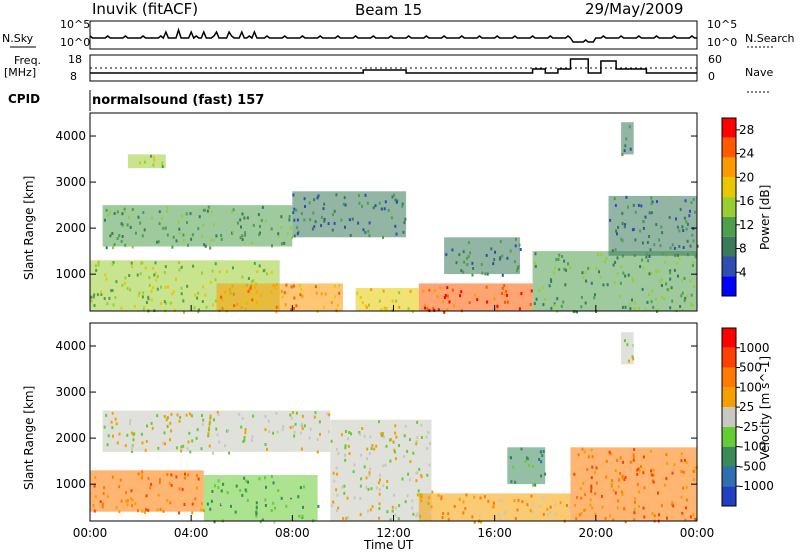  What do you see at coordinates (722, 42) in the screenshot?
I see `nsearch-tick-bottom: 10^0` at bounding box center [722, 42].